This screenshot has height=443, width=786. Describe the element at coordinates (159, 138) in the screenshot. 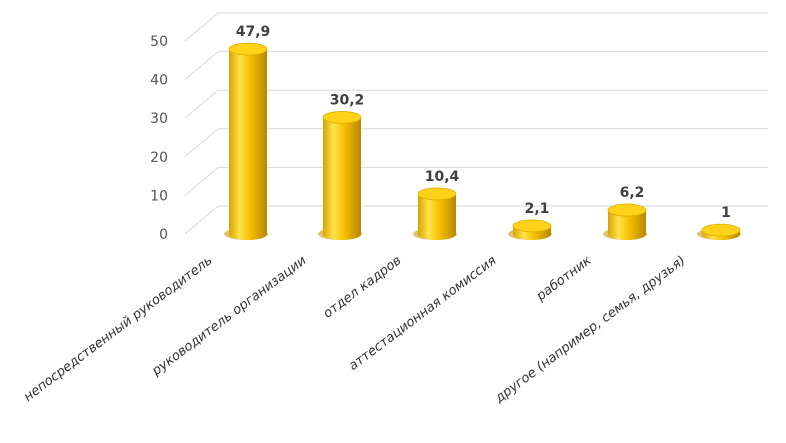

I see `y-axis-ticks: 0 10 20 30 40 50` at that location.